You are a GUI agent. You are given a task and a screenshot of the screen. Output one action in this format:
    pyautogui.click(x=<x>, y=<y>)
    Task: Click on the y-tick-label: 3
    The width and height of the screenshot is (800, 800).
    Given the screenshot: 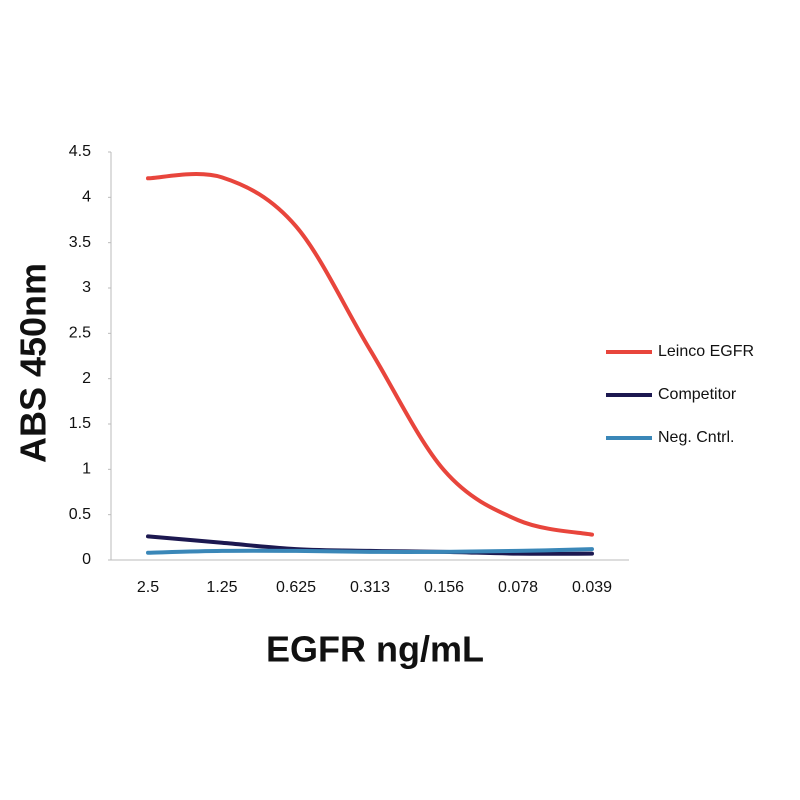 What is the action you would take?
    pyautogui.click(x=86, y=287)
    